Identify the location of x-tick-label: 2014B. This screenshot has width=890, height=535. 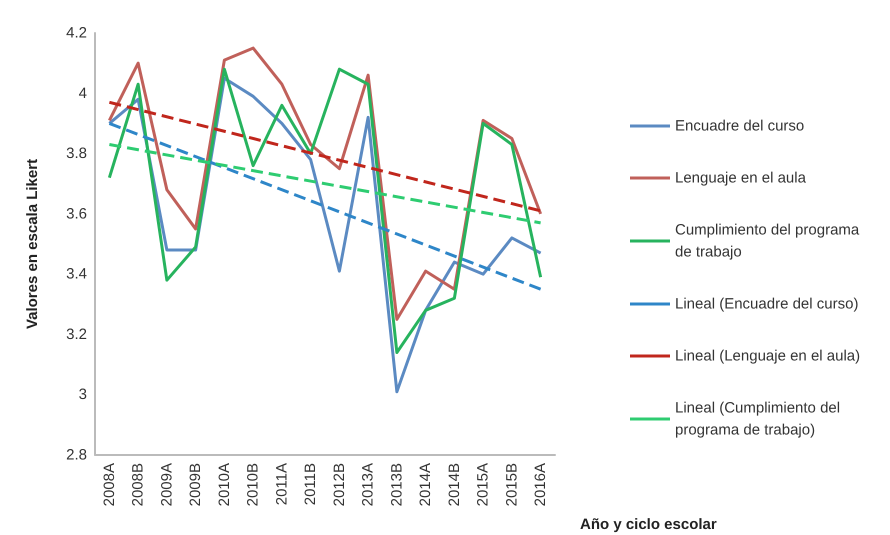
(454, 484).